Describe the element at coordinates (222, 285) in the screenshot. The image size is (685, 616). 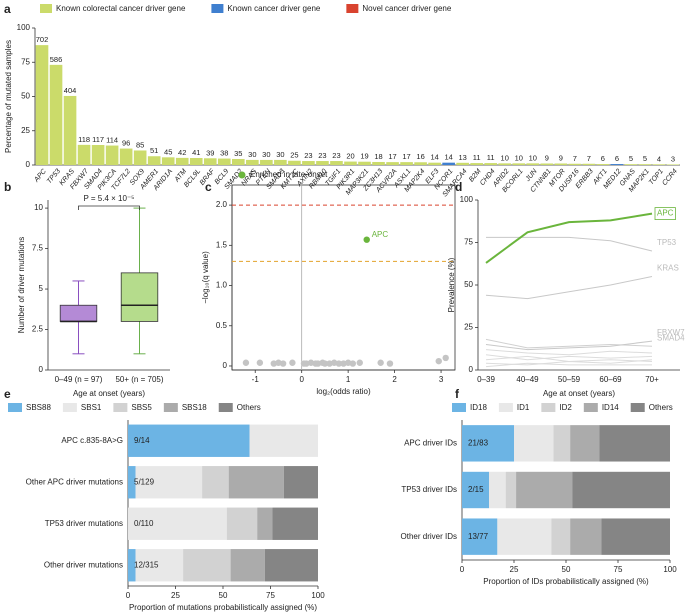
I see `y-tick-label: 1.0` at that location.